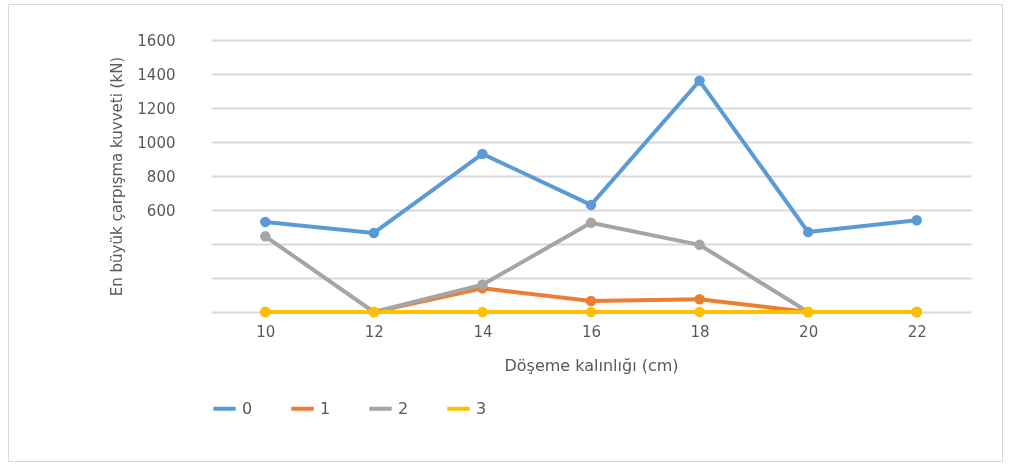  Describe the element at coordinates (156, 108) in the screenshot. I see `y-tick-label: 1200` at that location.